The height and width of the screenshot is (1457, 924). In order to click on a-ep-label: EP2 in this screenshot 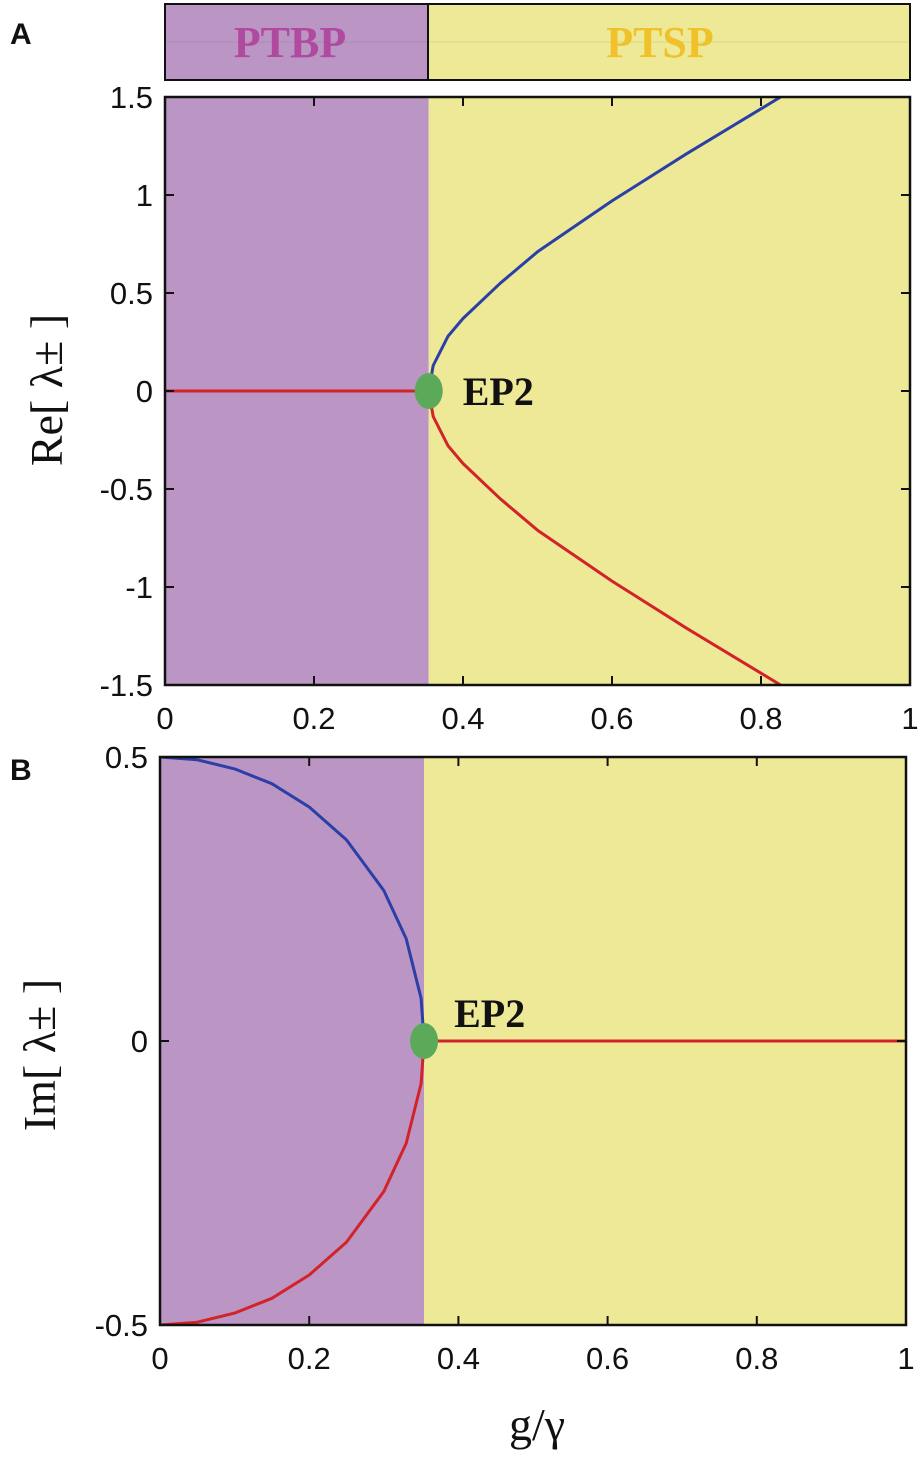, I will do `click(498, 391)`.